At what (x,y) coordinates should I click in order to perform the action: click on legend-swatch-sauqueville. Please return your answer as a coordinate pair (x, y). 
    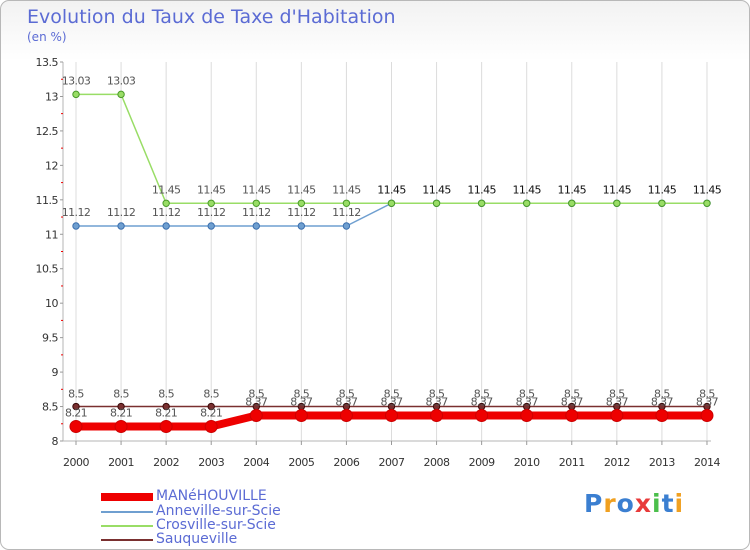
    Looking at the image, I should click on (127, 540).